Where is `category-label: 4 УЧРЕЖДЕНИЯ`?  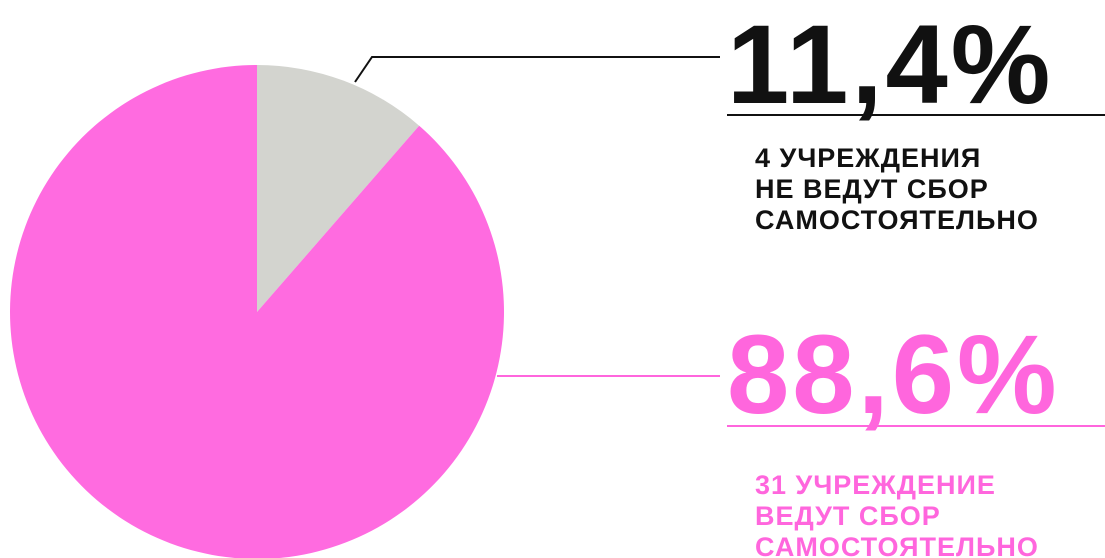
category-label: 4 УЧРЕЖДЕНИЯ is located at coordinates (868, 158).